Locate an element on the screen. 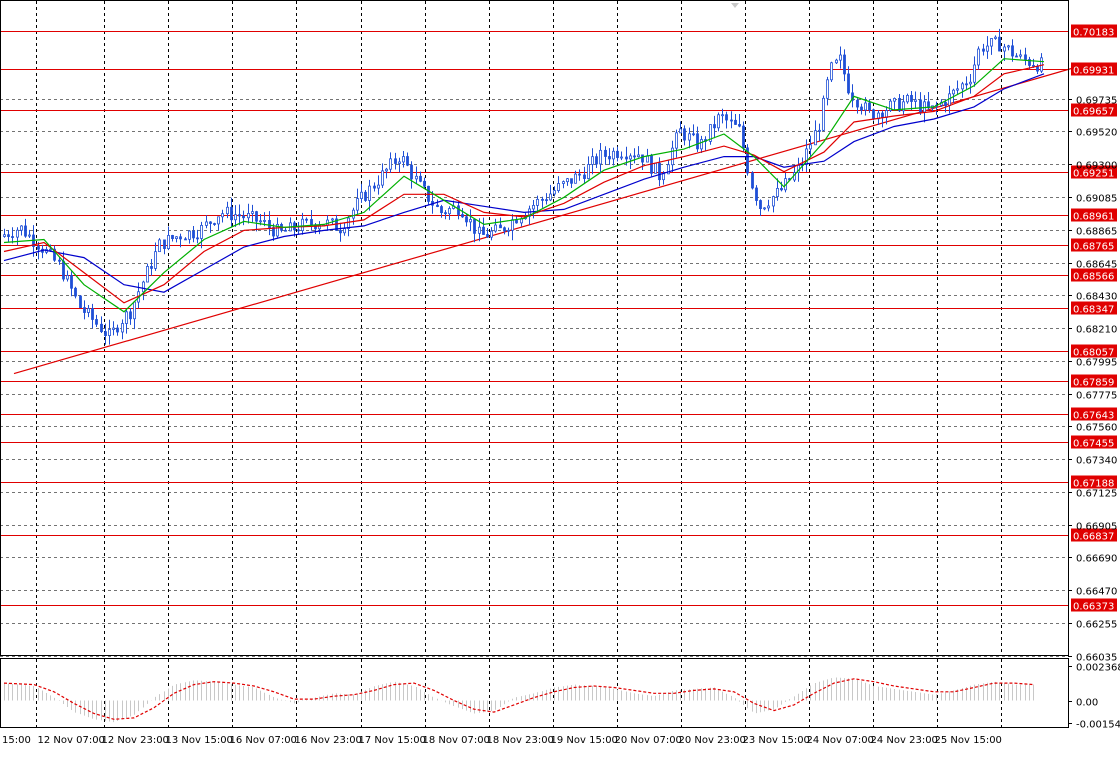 This screenshot has width=1120, height=758. x-tick-label: 18 Nov 23:00 is located at coordinates (520, 740).